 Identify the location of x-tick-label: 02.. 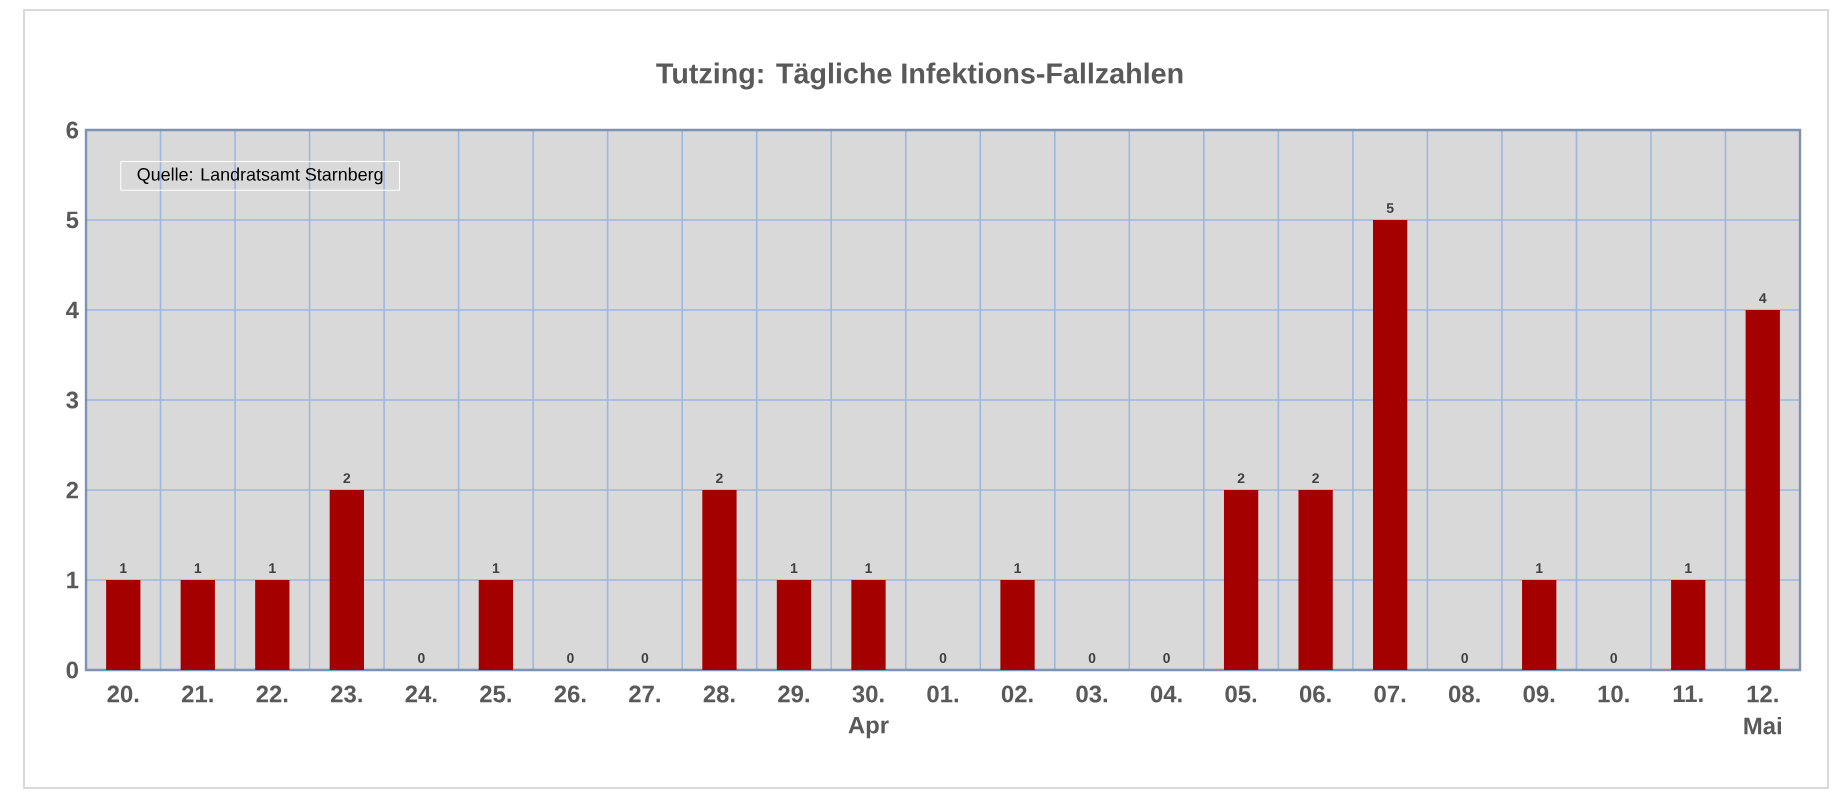
(1017, 694).